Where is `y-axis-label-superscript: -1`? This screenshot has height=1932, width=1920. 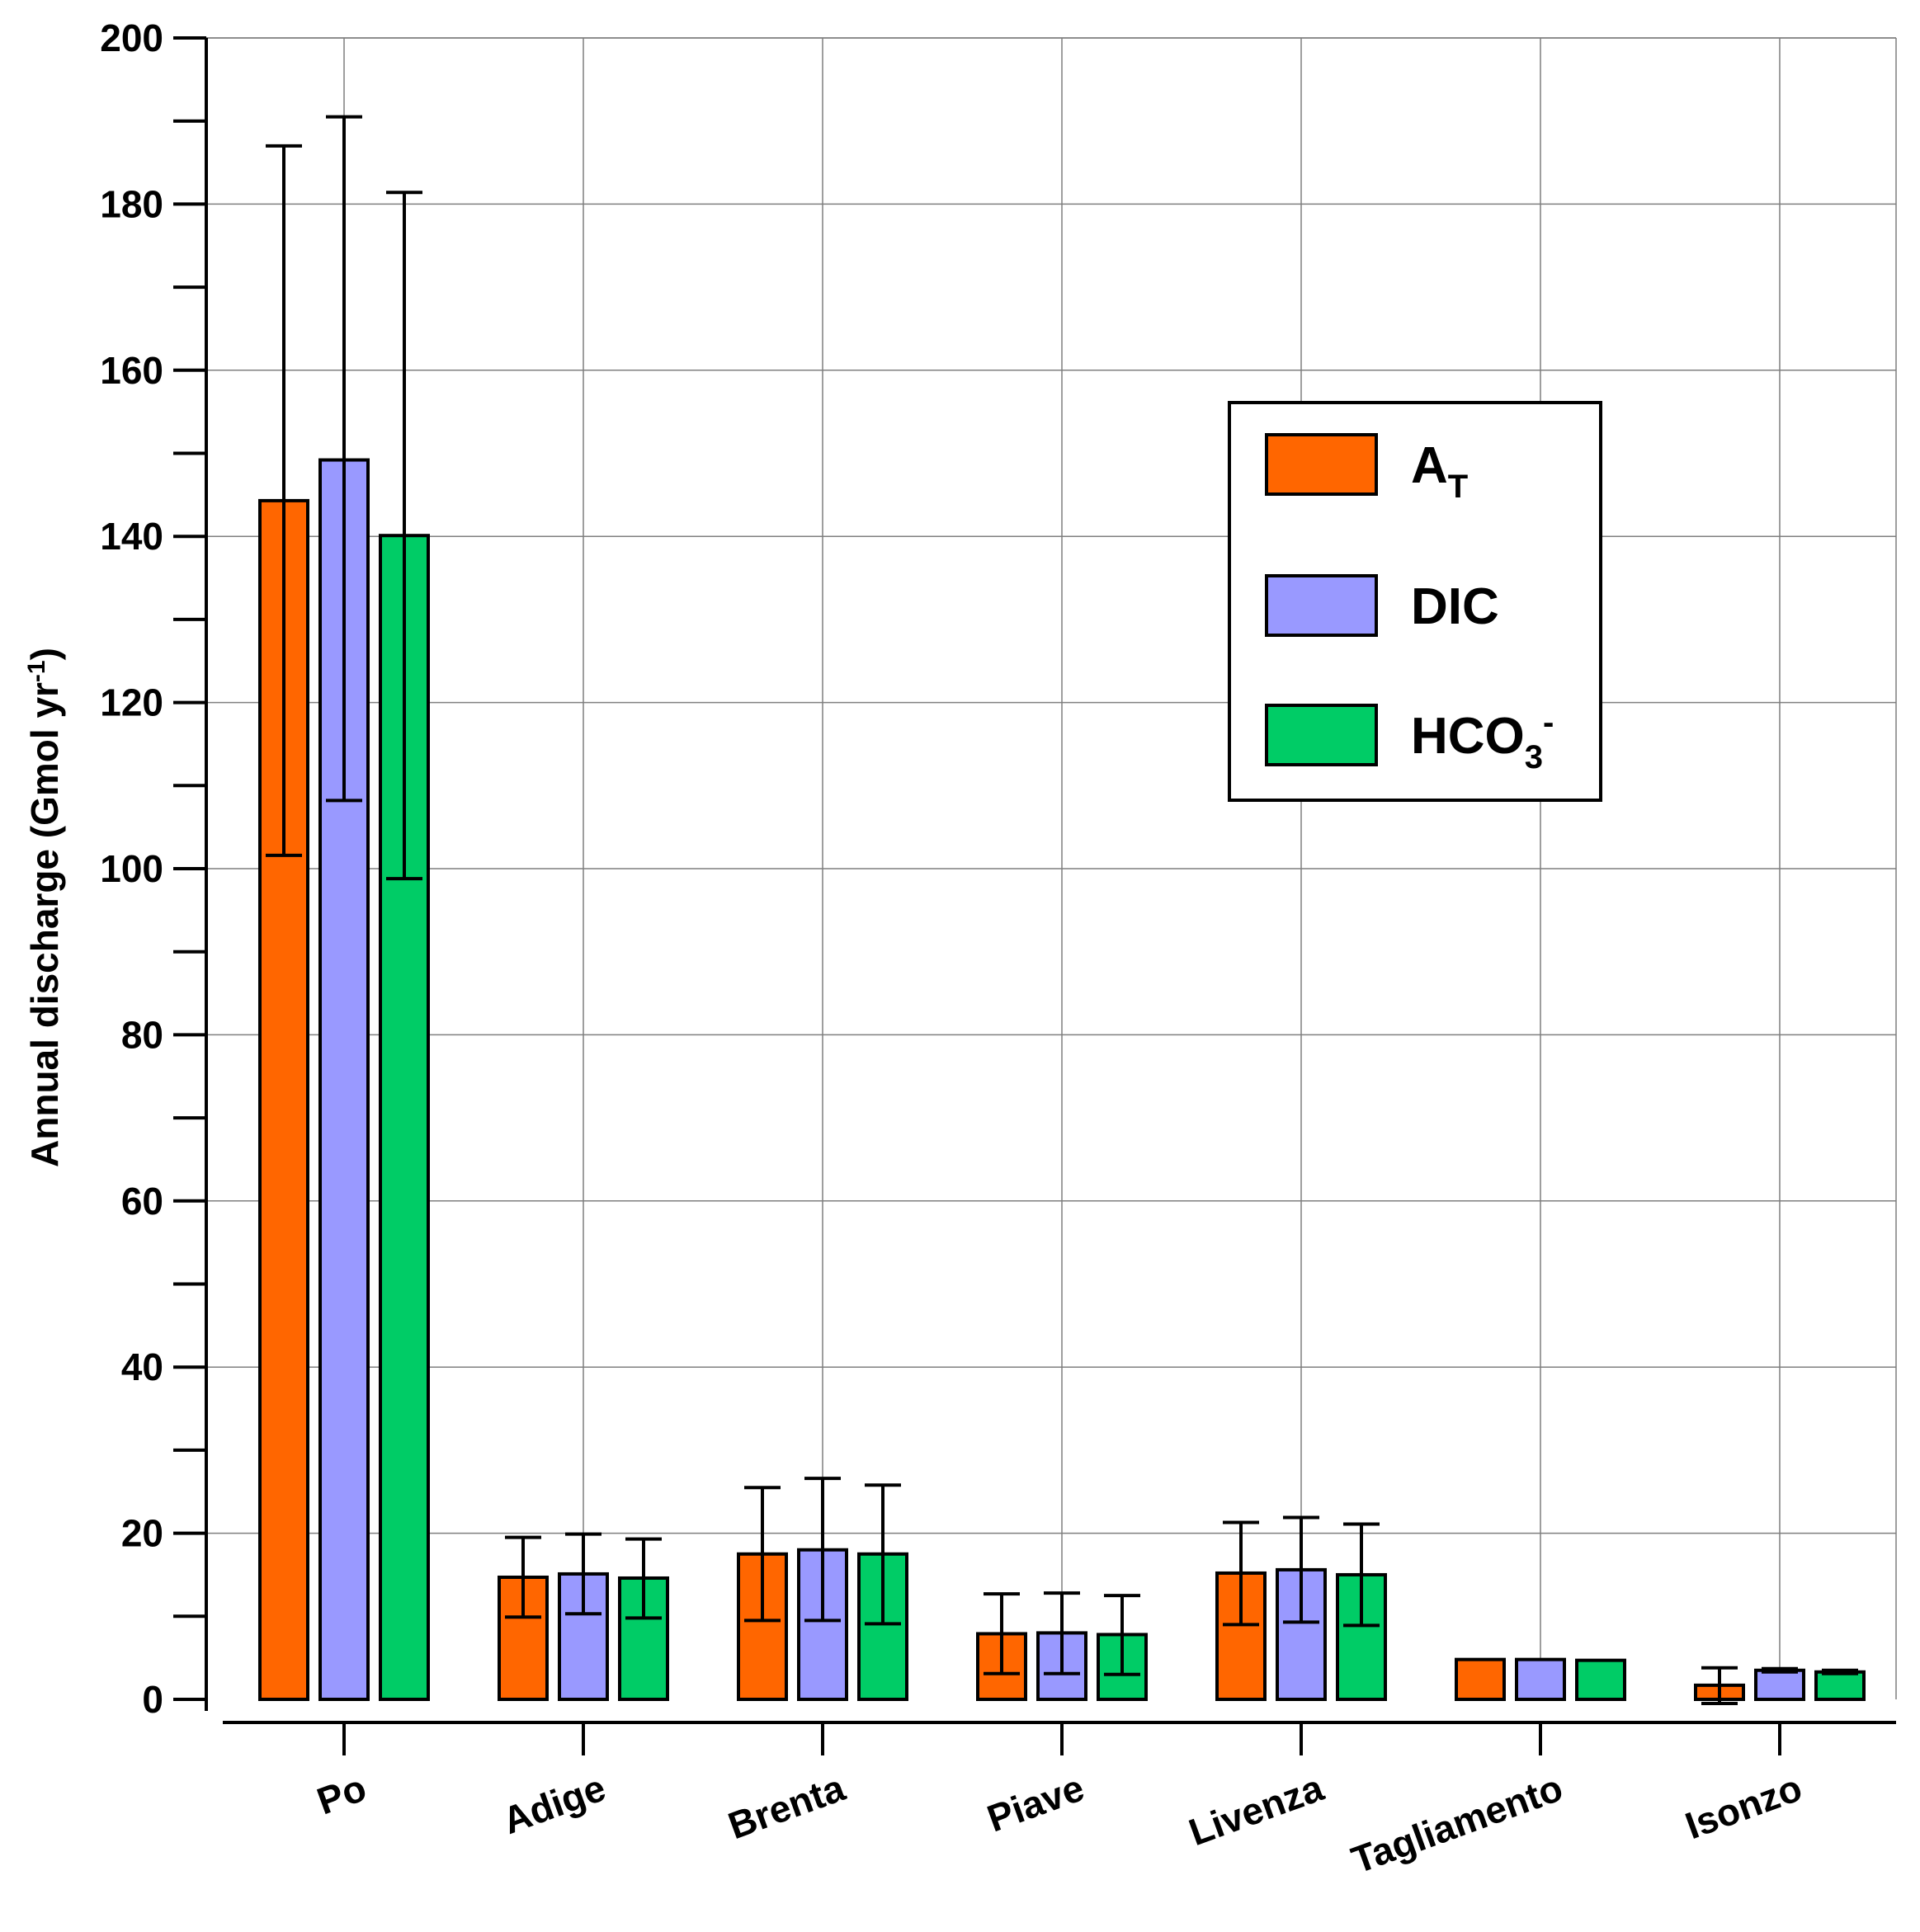 y-axis-label-superscript: -1 is located at coordinates (36, 671).